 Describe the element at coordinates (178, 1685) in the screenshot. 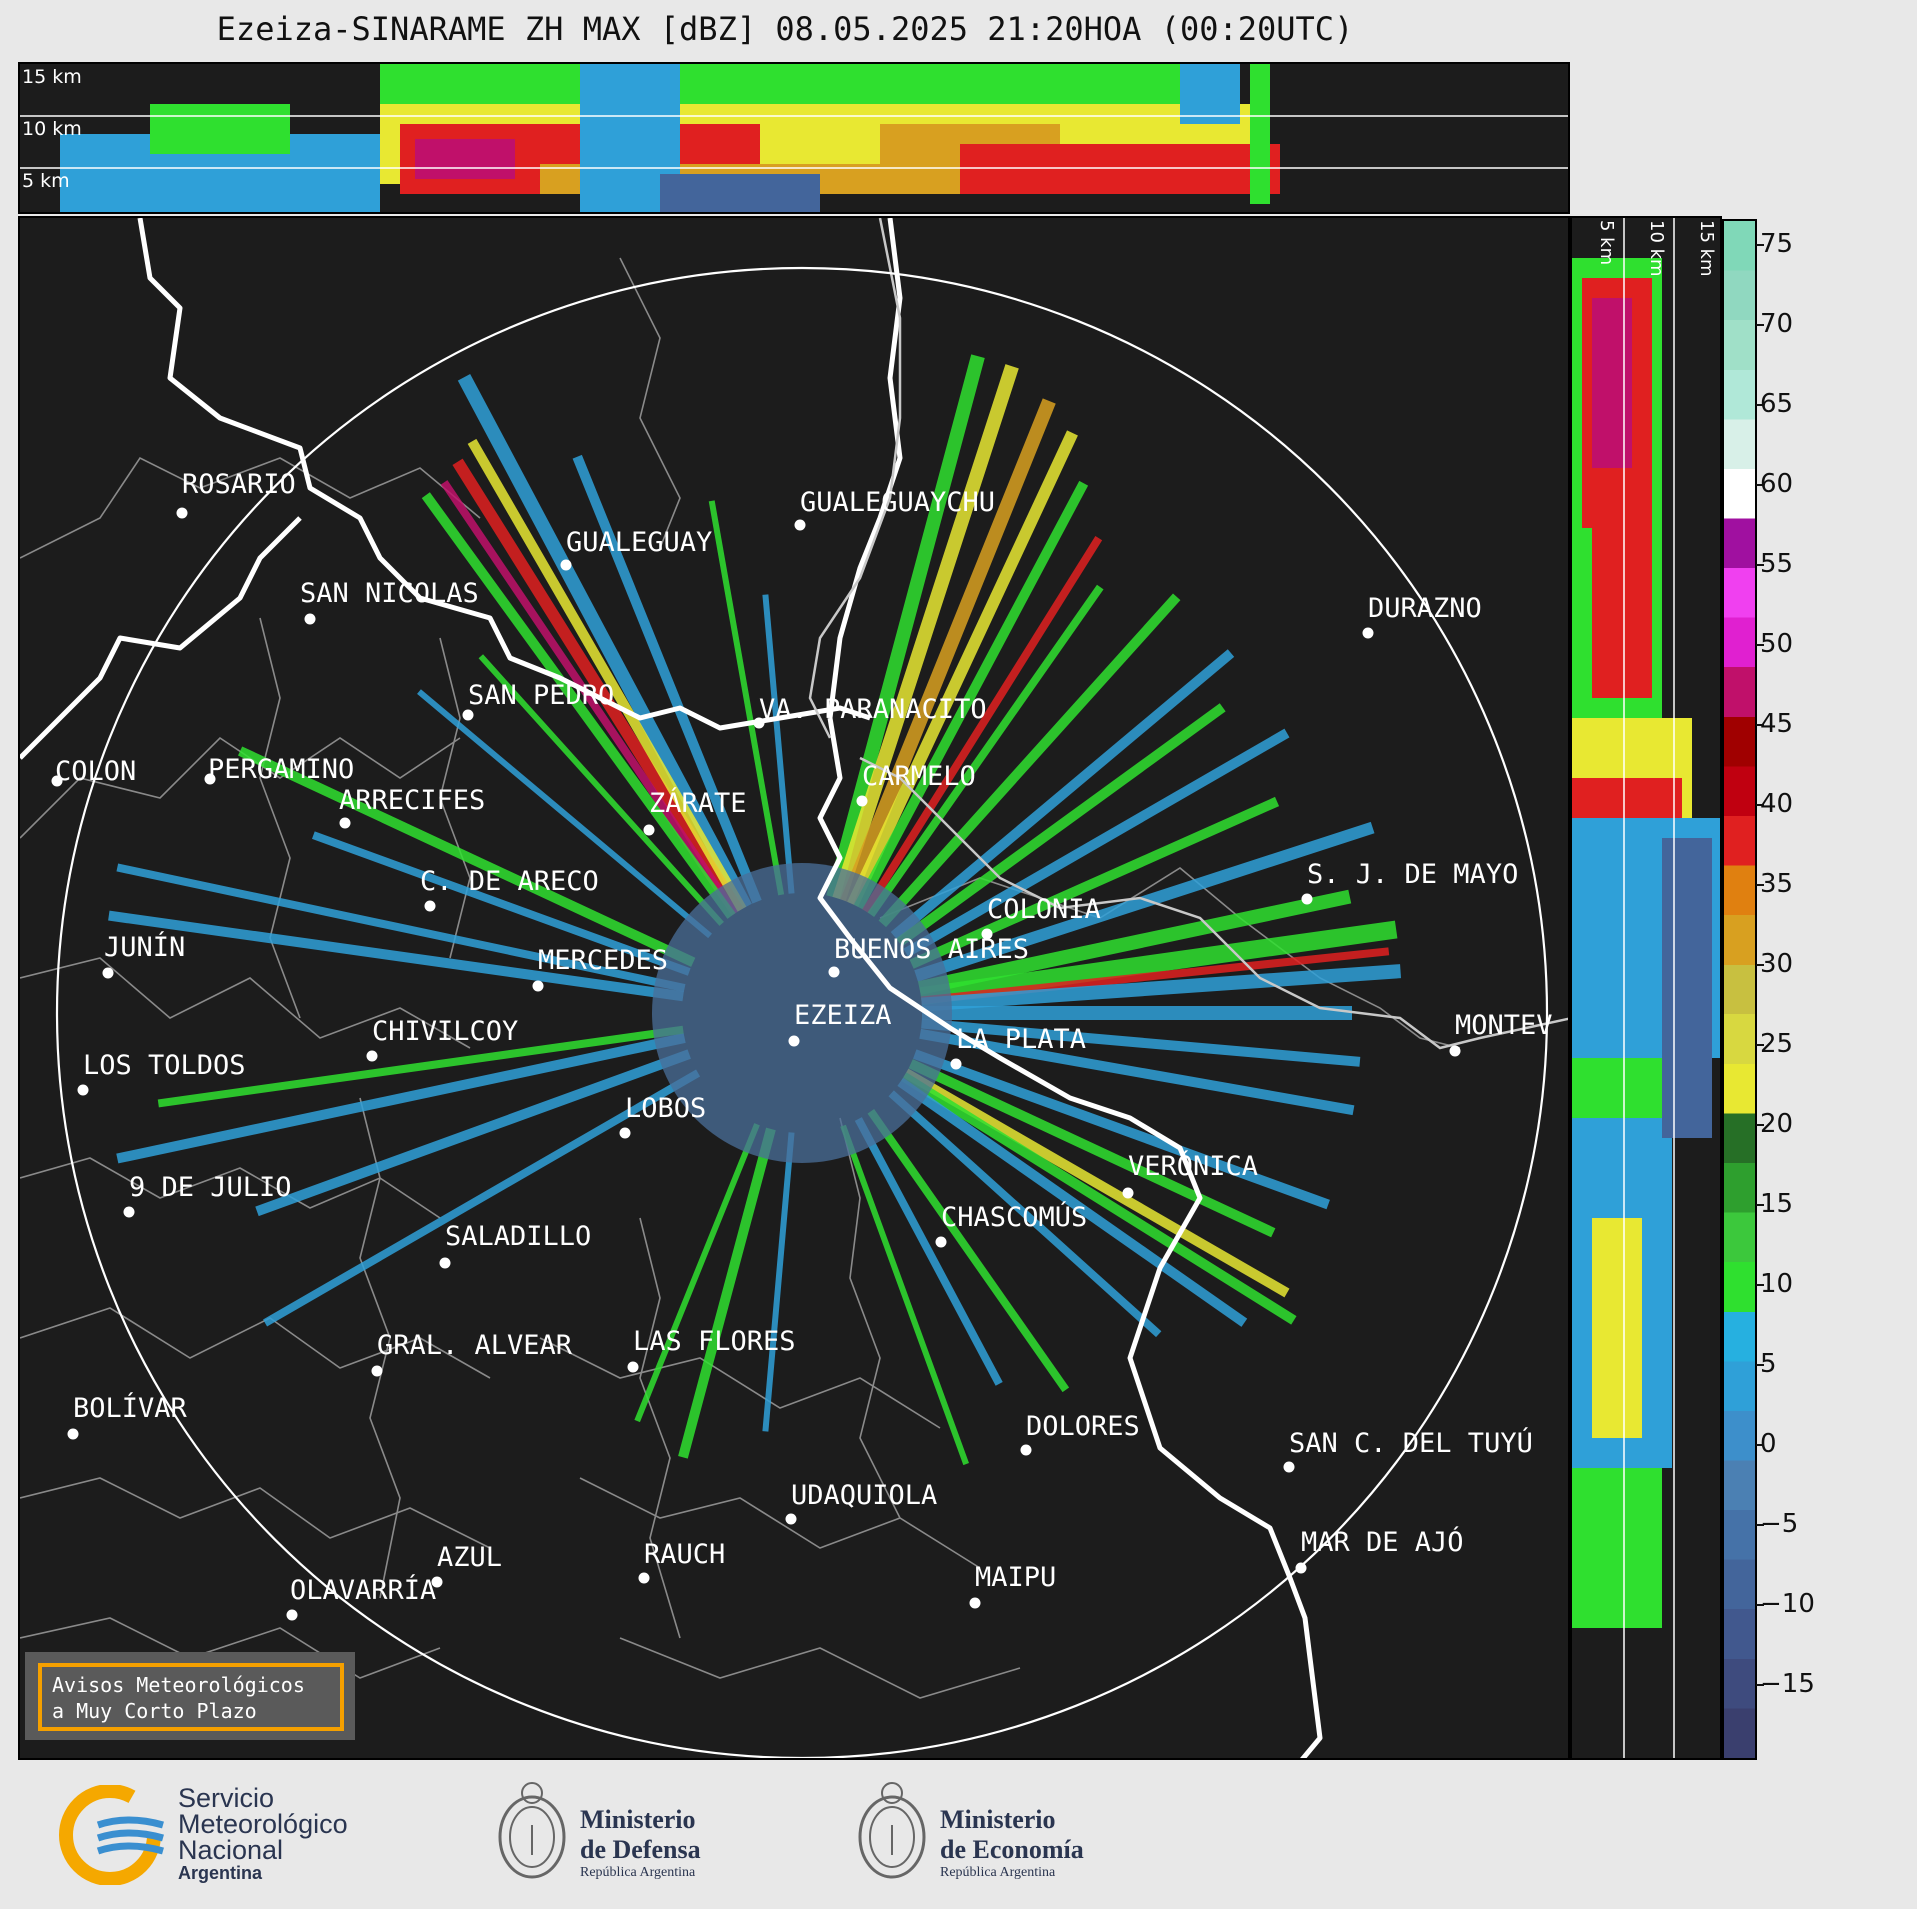

I see `notice-line-1: Avisos Meteorológicos` at that location.